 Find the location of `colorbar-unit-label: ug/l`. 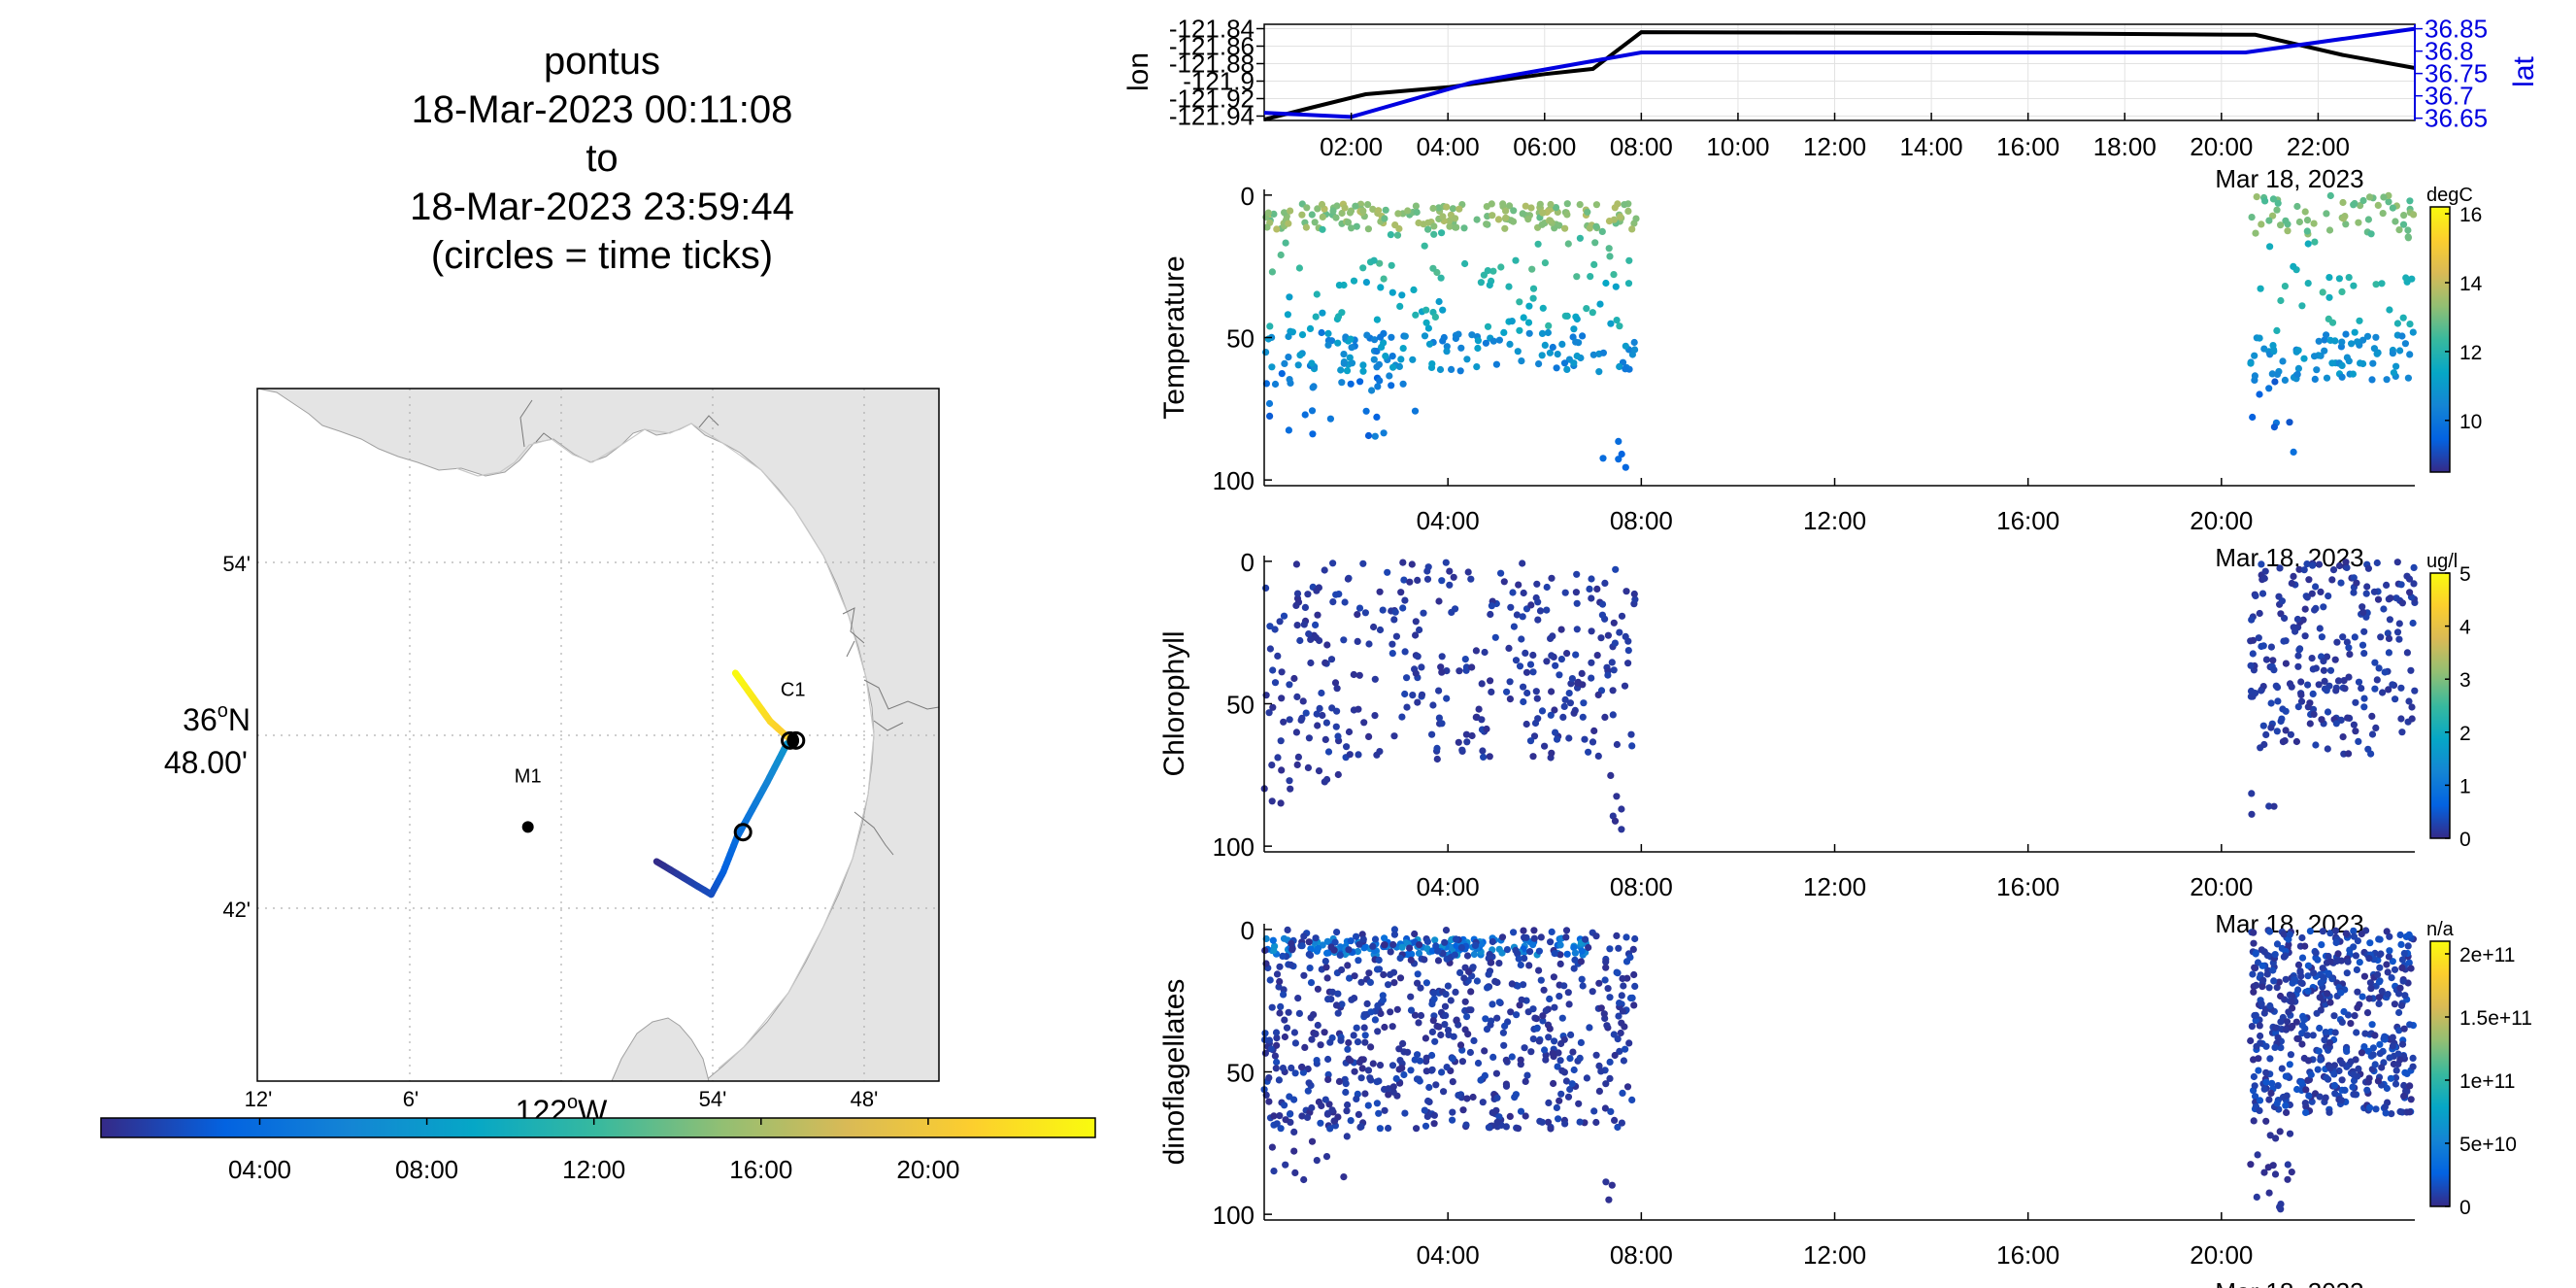

colorbar-unit-label: ug/l is located at coordinates (2442, 561).